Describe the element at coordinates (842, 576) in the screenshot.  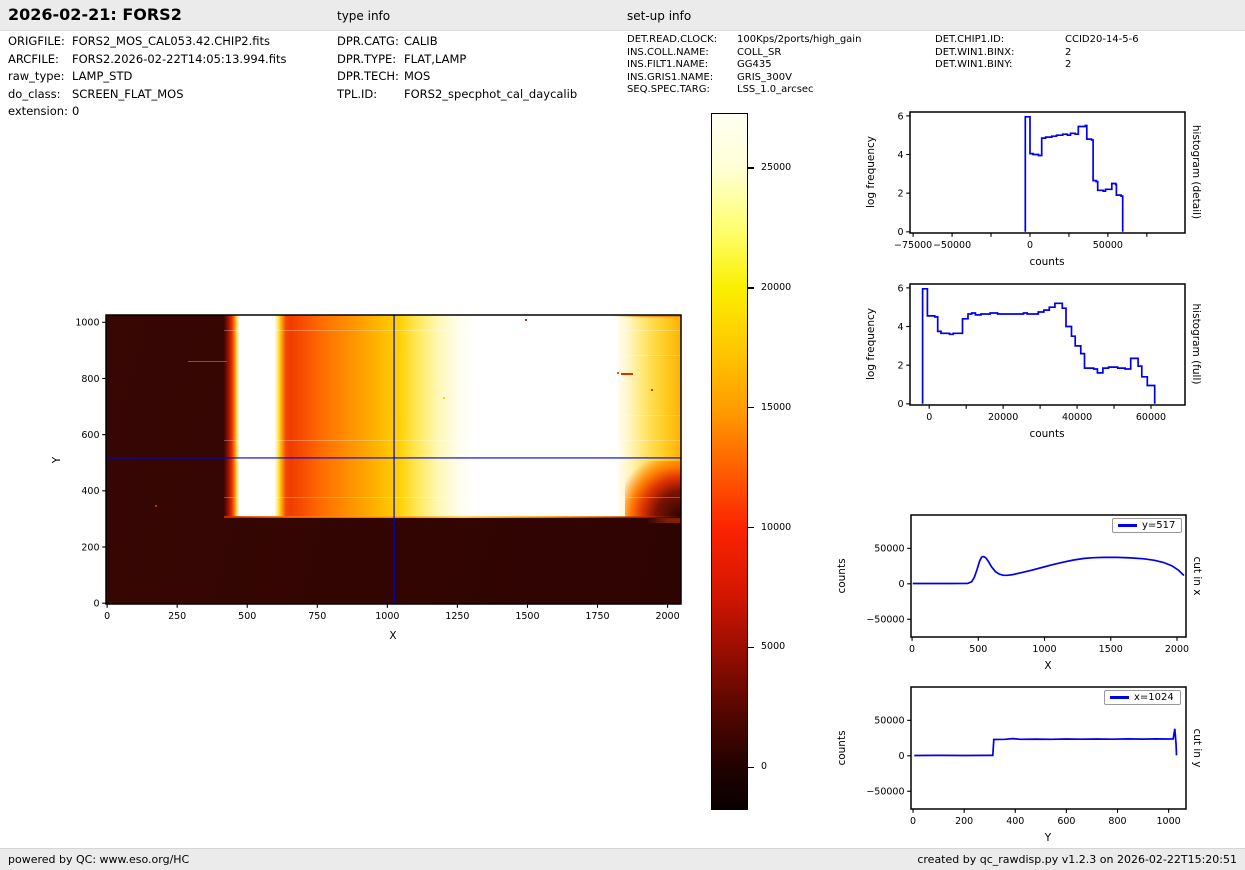
I see `cut-x-yaxis-title: counts` at that location.